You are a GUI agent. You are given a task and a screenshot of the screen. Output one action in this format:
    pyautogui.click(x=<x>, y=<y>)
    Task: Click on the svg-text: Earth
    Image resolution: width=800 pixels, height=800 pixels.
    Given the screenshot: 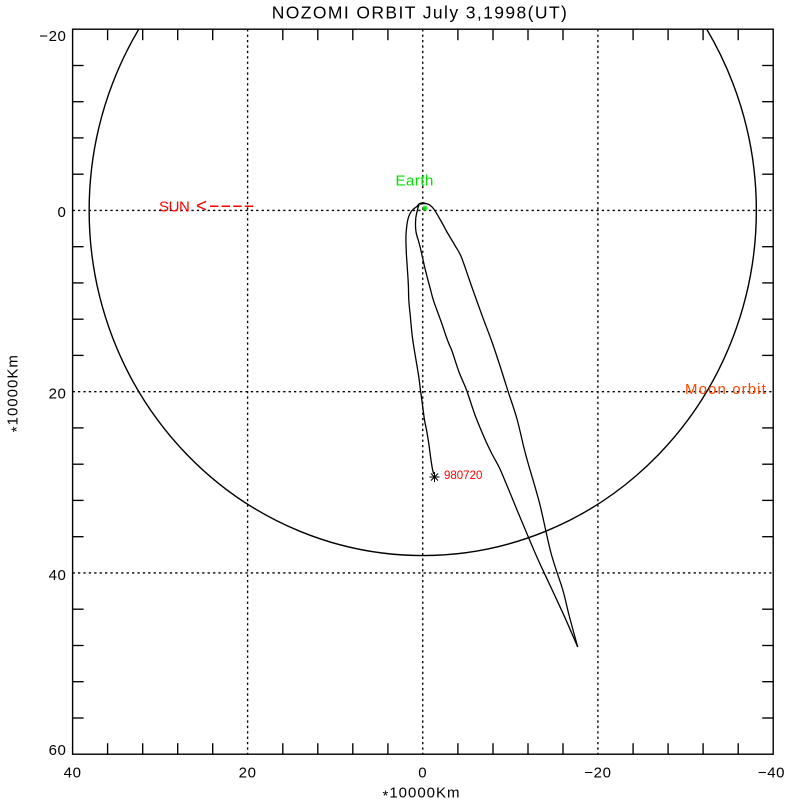 What is the action you would take?
    pyautogui.click(x=415, y=181)
    